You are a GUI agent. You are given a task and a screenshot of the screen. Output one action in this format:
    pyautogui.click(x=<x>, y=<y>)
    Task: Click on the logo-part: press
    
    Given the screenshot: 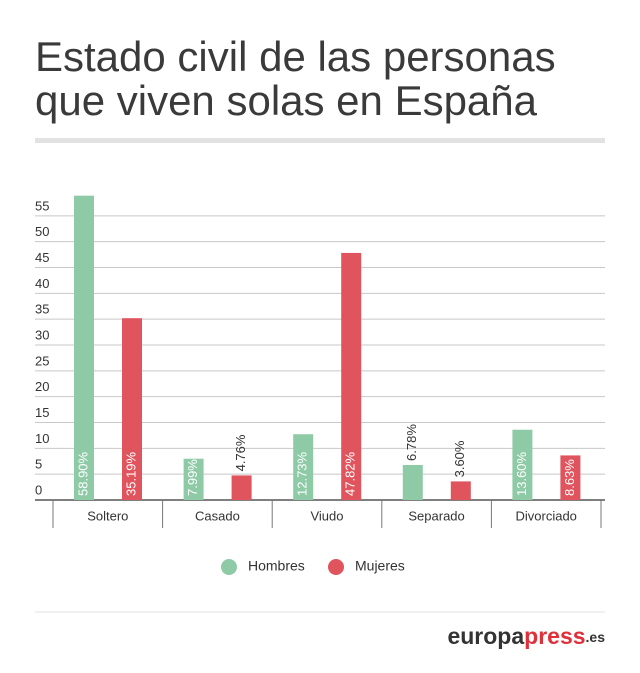 What is the action you would take?
    pyautogui.click(x=554, y=636)
    